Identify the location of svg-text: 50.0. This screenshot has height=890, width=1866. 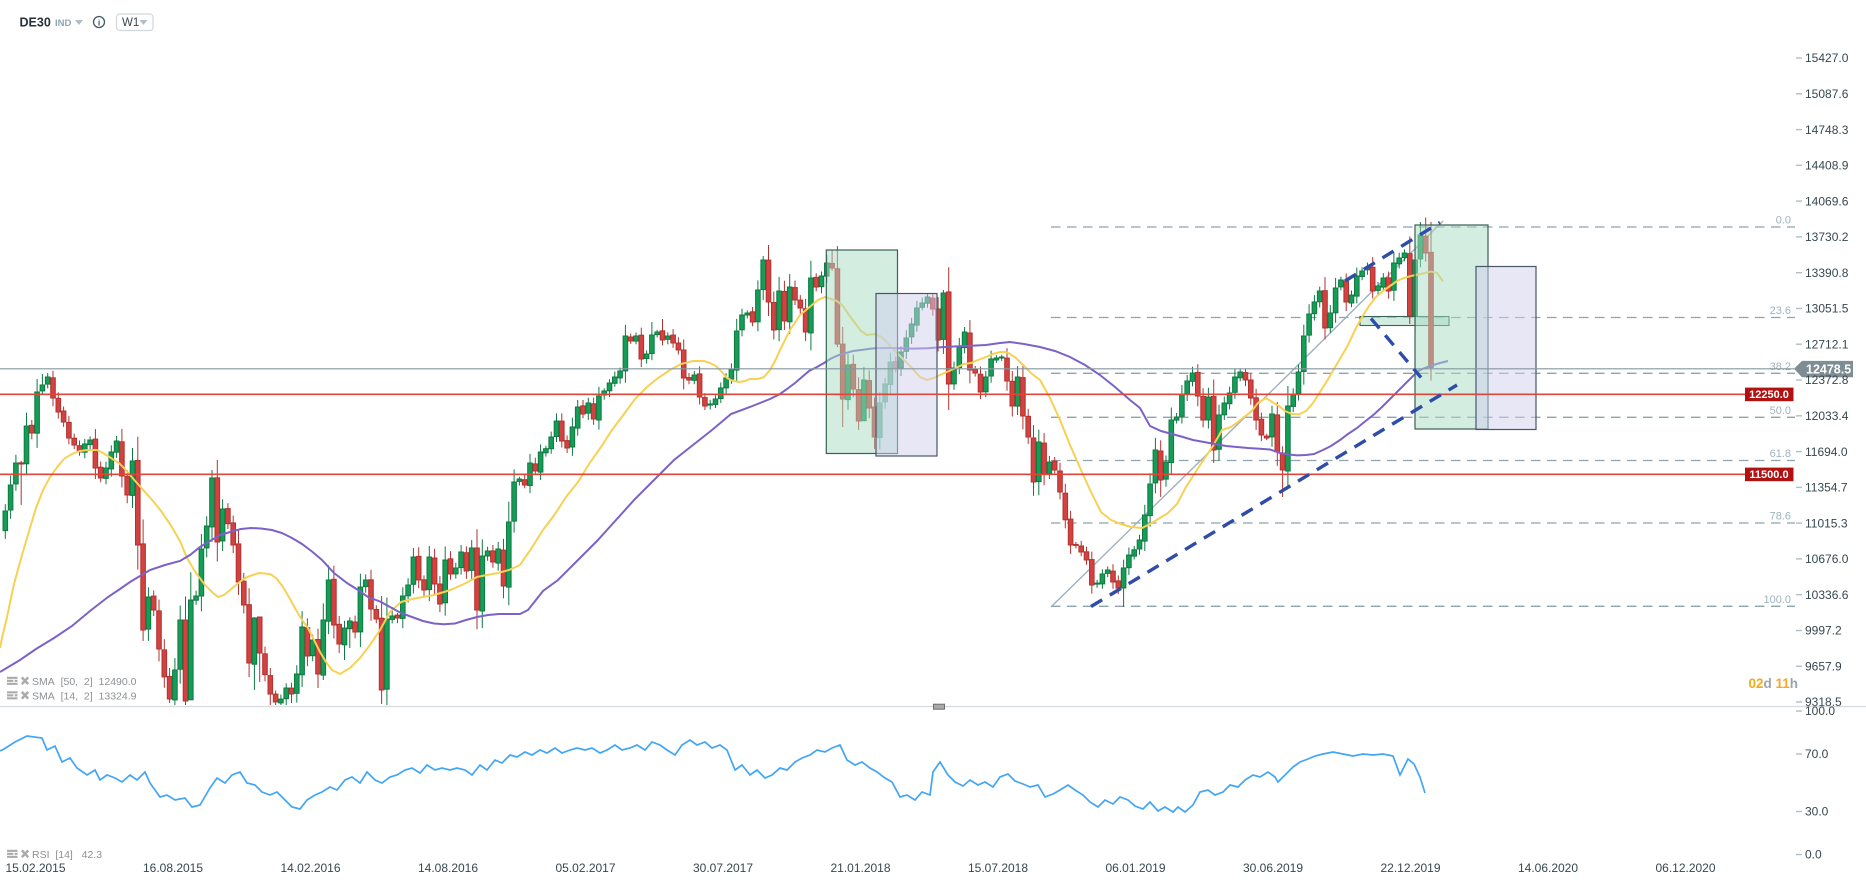
(1780, 411).